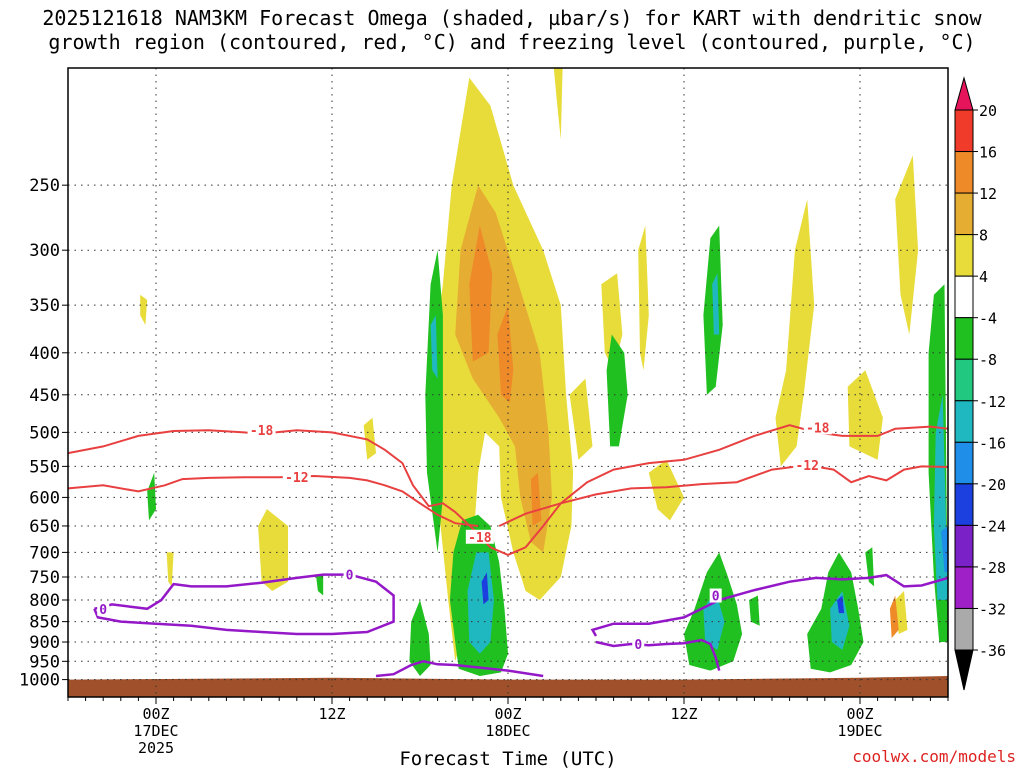 The image size is (1024, 768). What do you see at coordinates (44, 527) in the screenshot?
I see `y-tick-label-650: 650` at bounding box center [44, 527].